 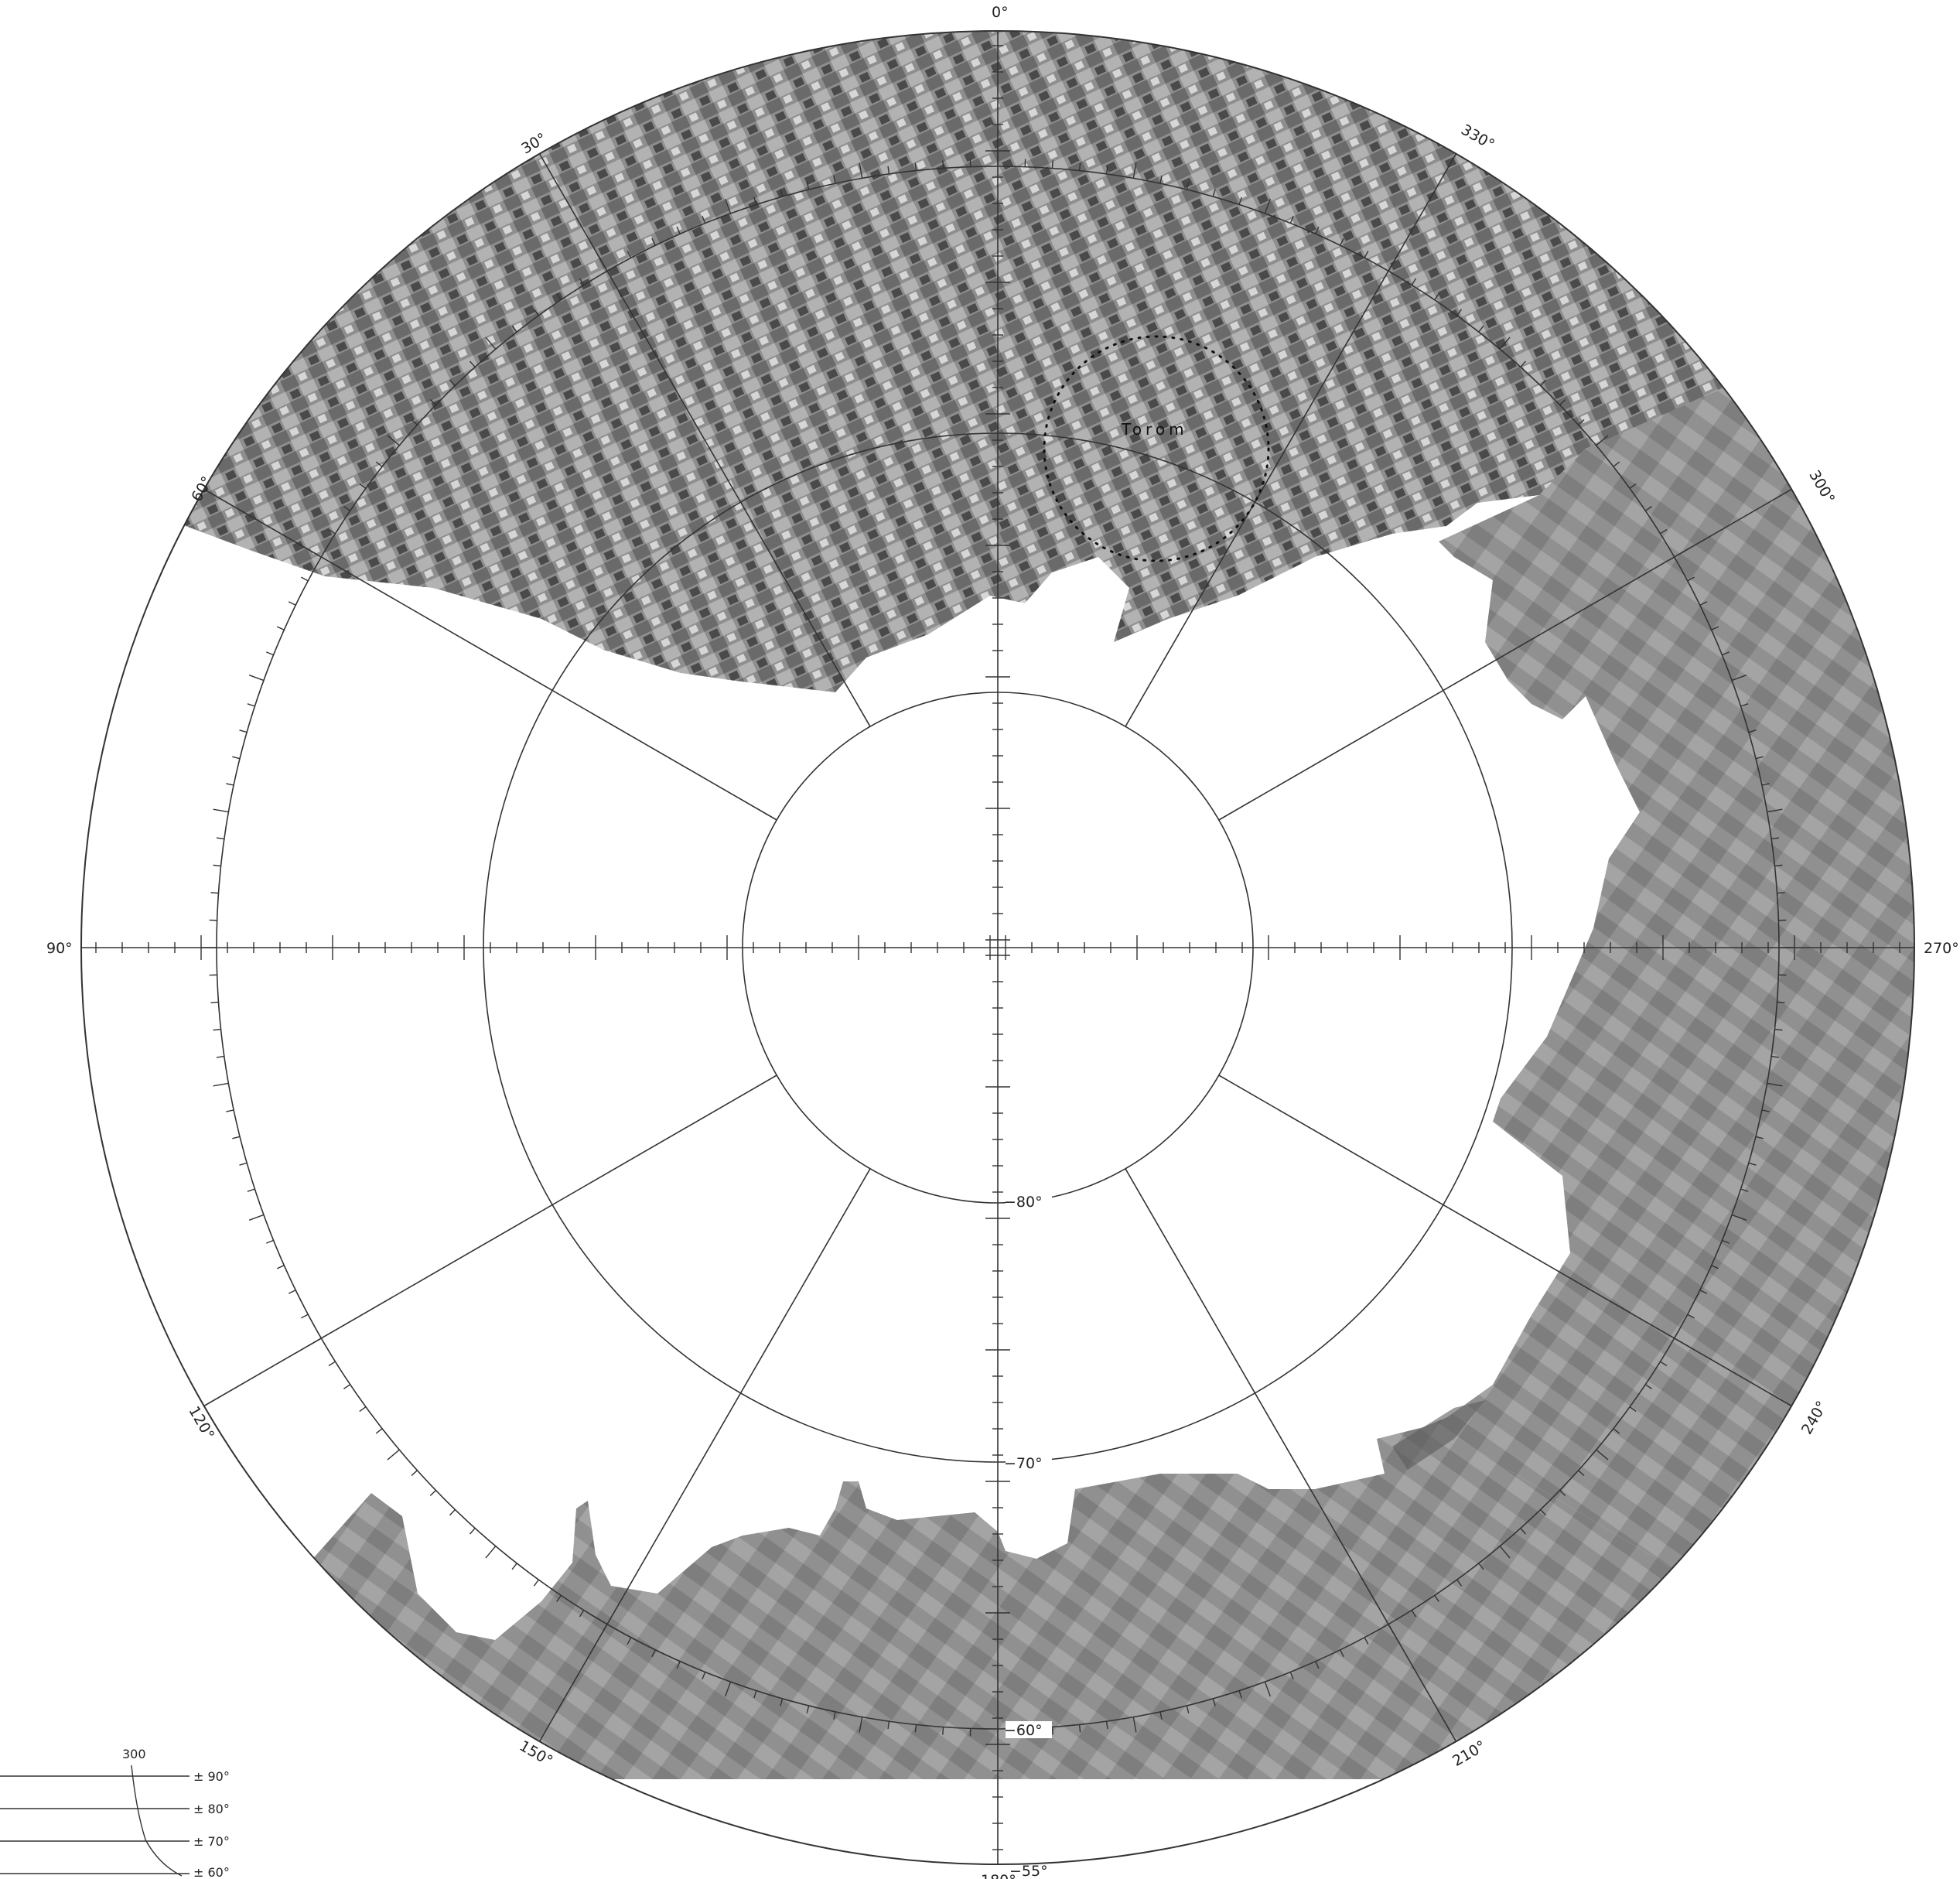 I want to click on key-curve, so click(x=157, y=1821).